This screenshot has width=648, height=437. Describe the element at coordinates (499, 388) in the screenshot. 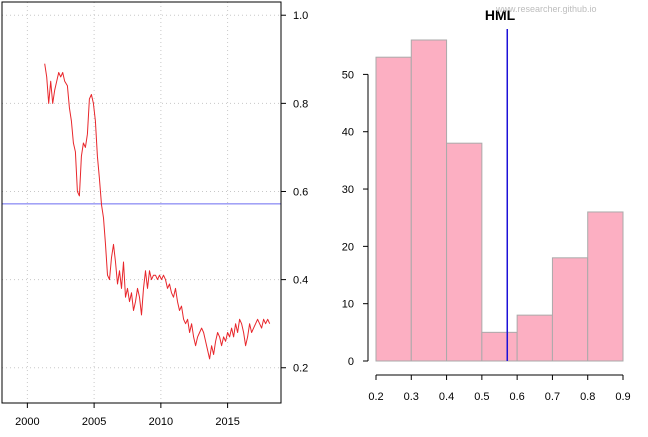

I see `histogram-x-axis: 0.2 0.3 0.4 0.5 0.6 0.7 0.8 0.9` at that location.